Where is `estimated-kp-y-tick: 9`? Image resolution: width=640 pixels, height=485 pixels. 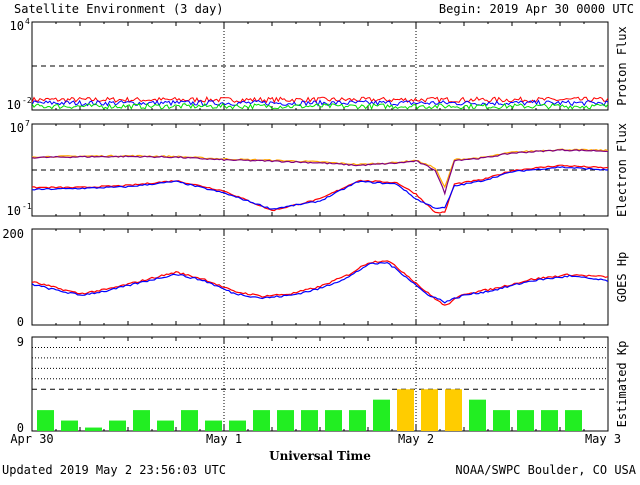
estimated-kp-y-tick: 9 is located at coordinates (20, 342).